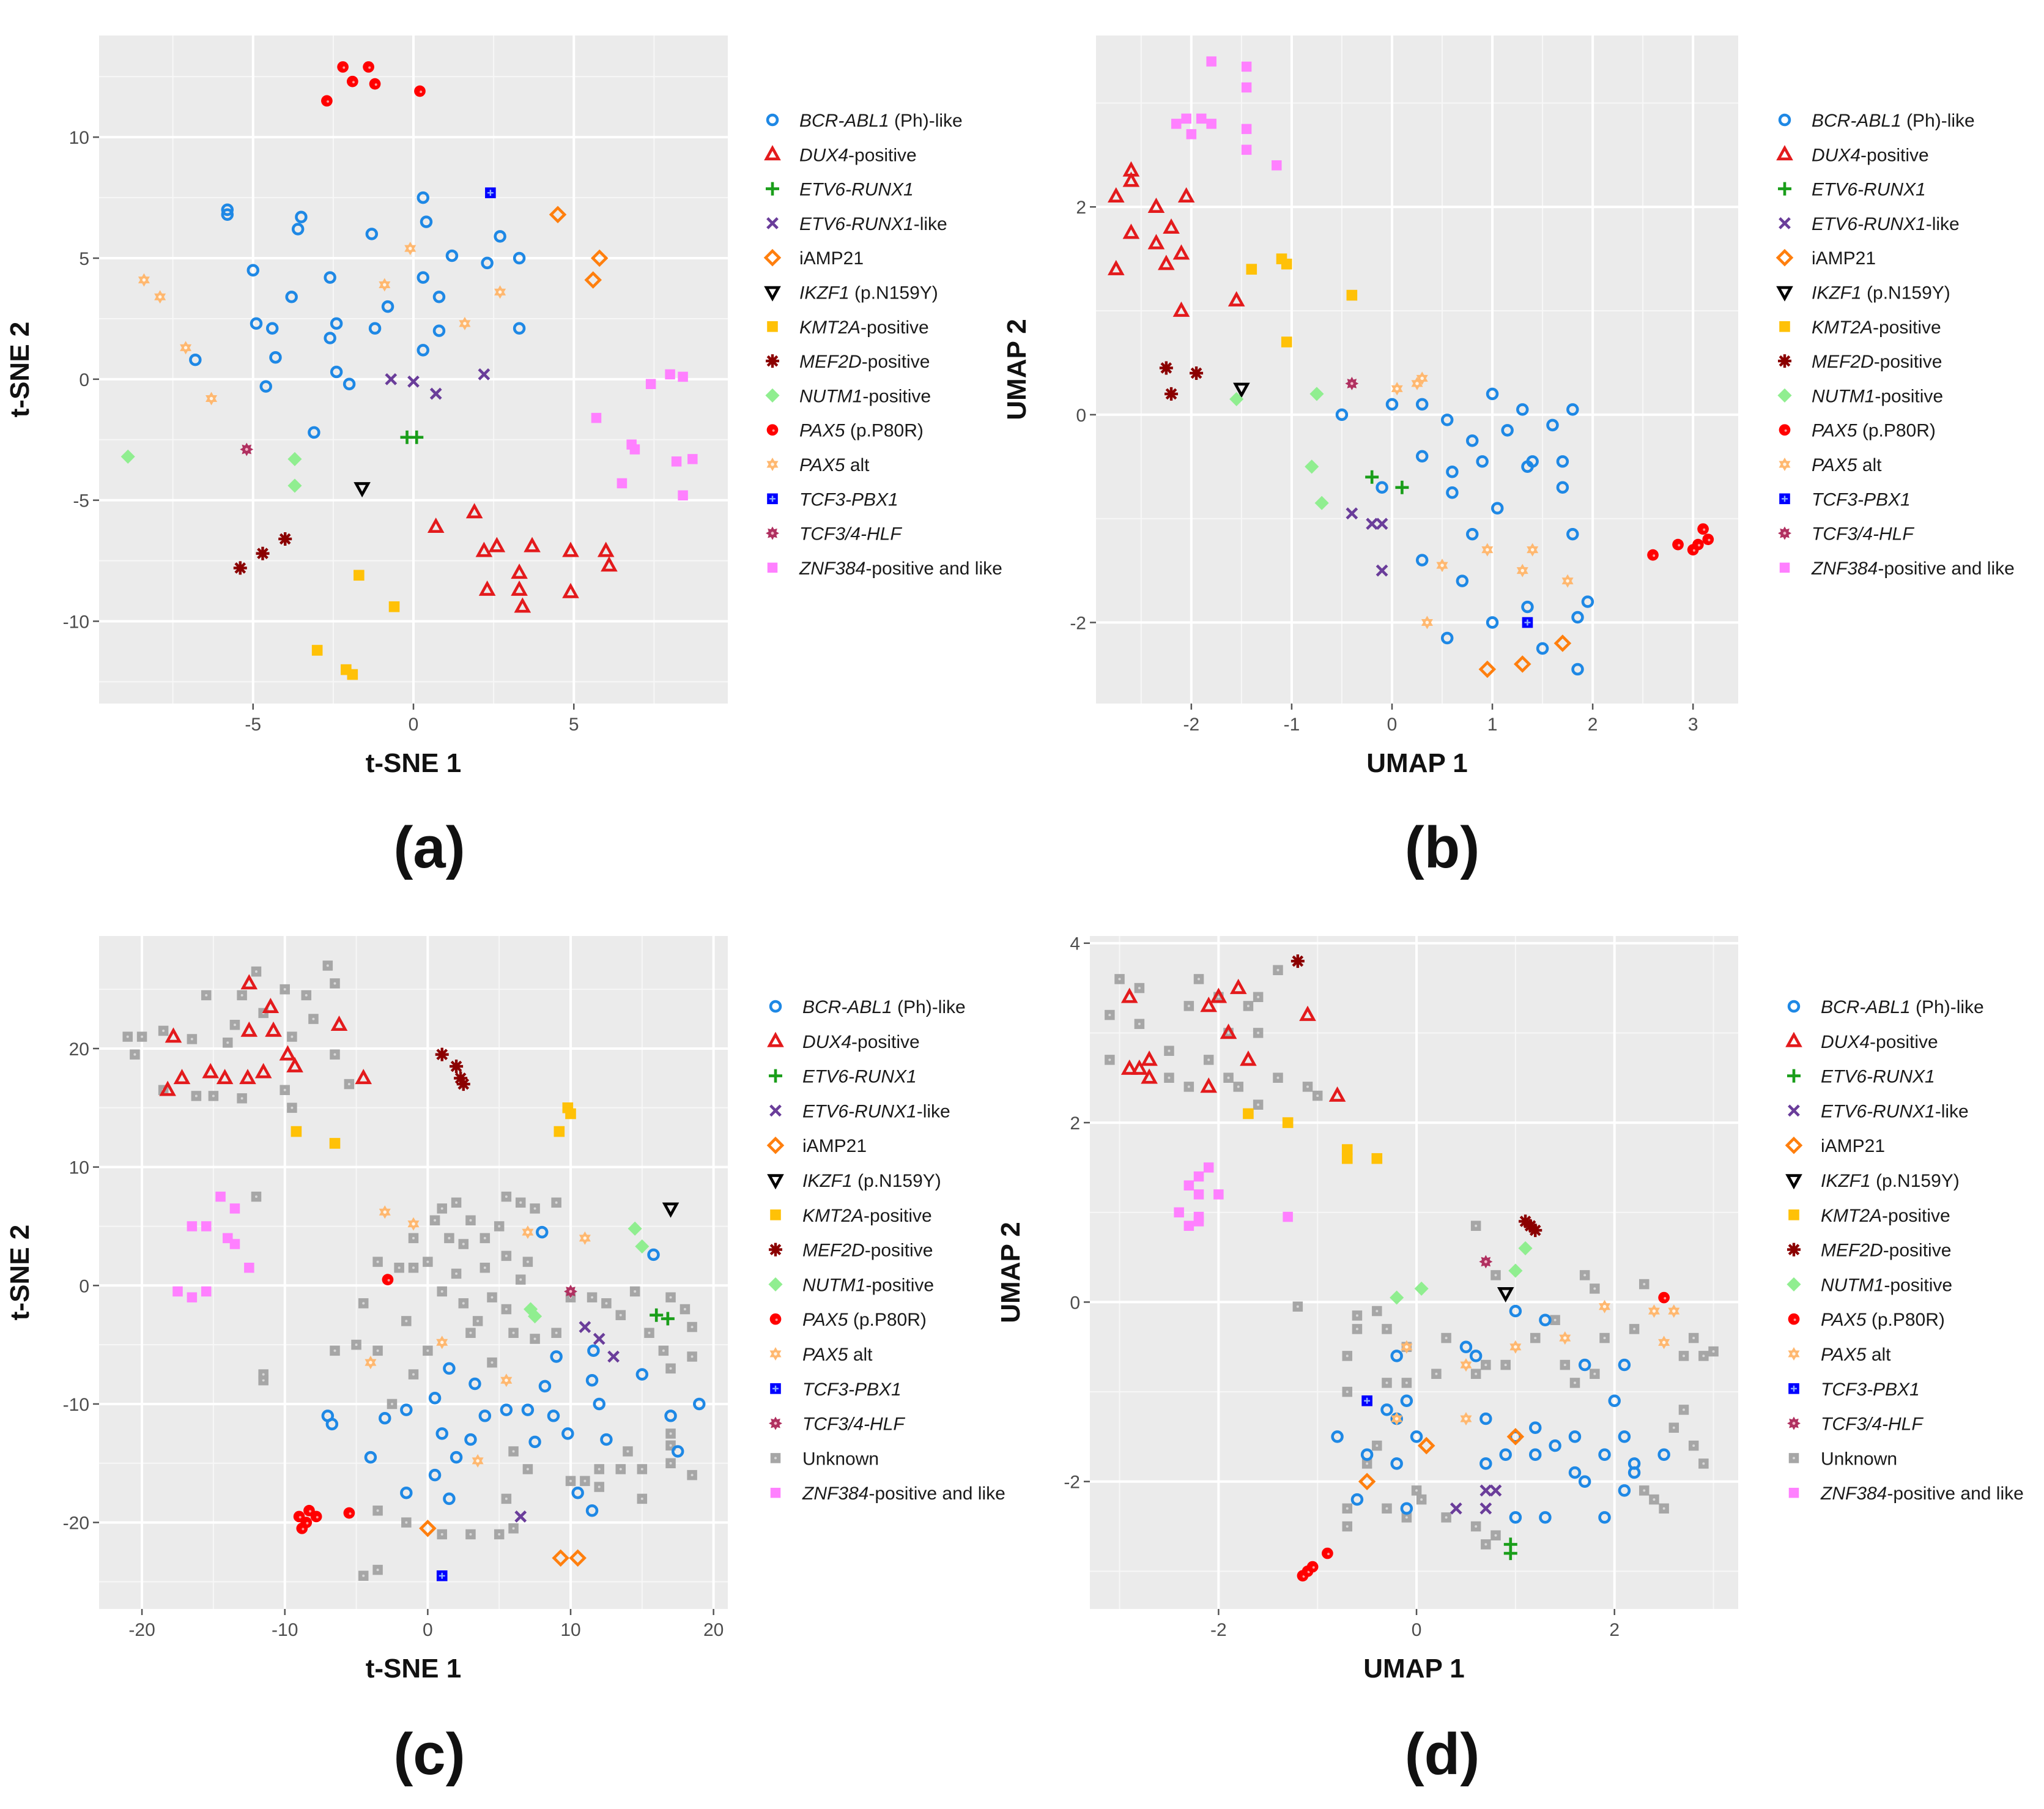 The height and width of the screenshot is (1809, 2044). Describe the element at coordinates (1859, 1459) in the screenshot. I see `svg-text: Unknown` at that location.